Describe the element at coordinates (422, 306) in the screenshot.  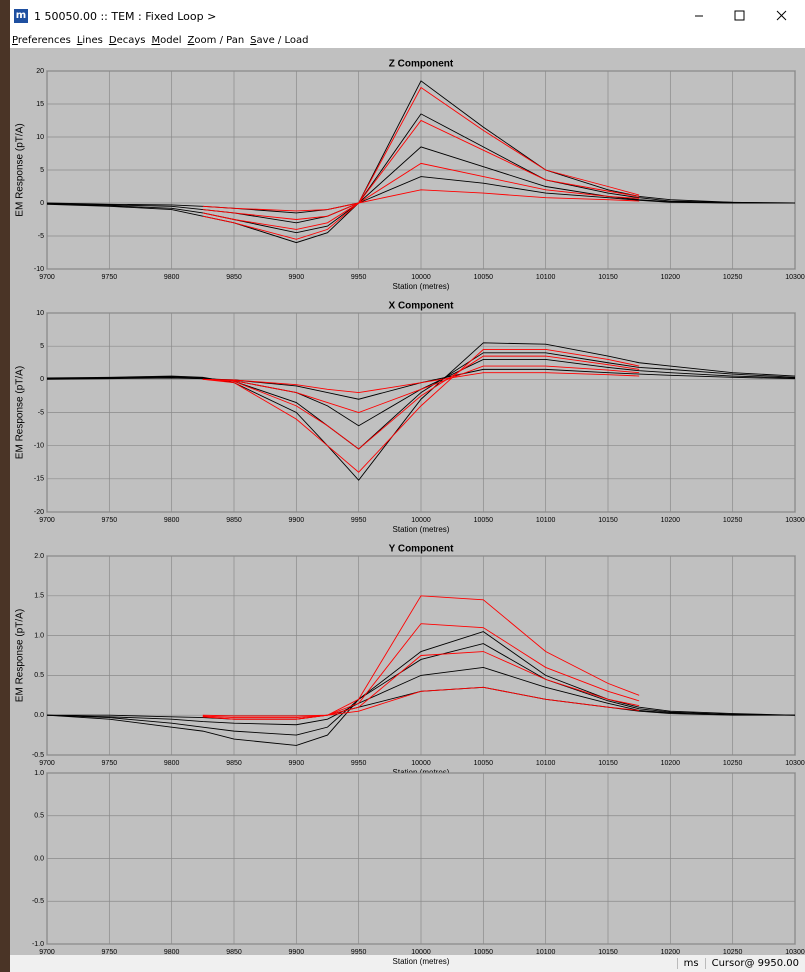
I see `chart-title: X Component` at that location.